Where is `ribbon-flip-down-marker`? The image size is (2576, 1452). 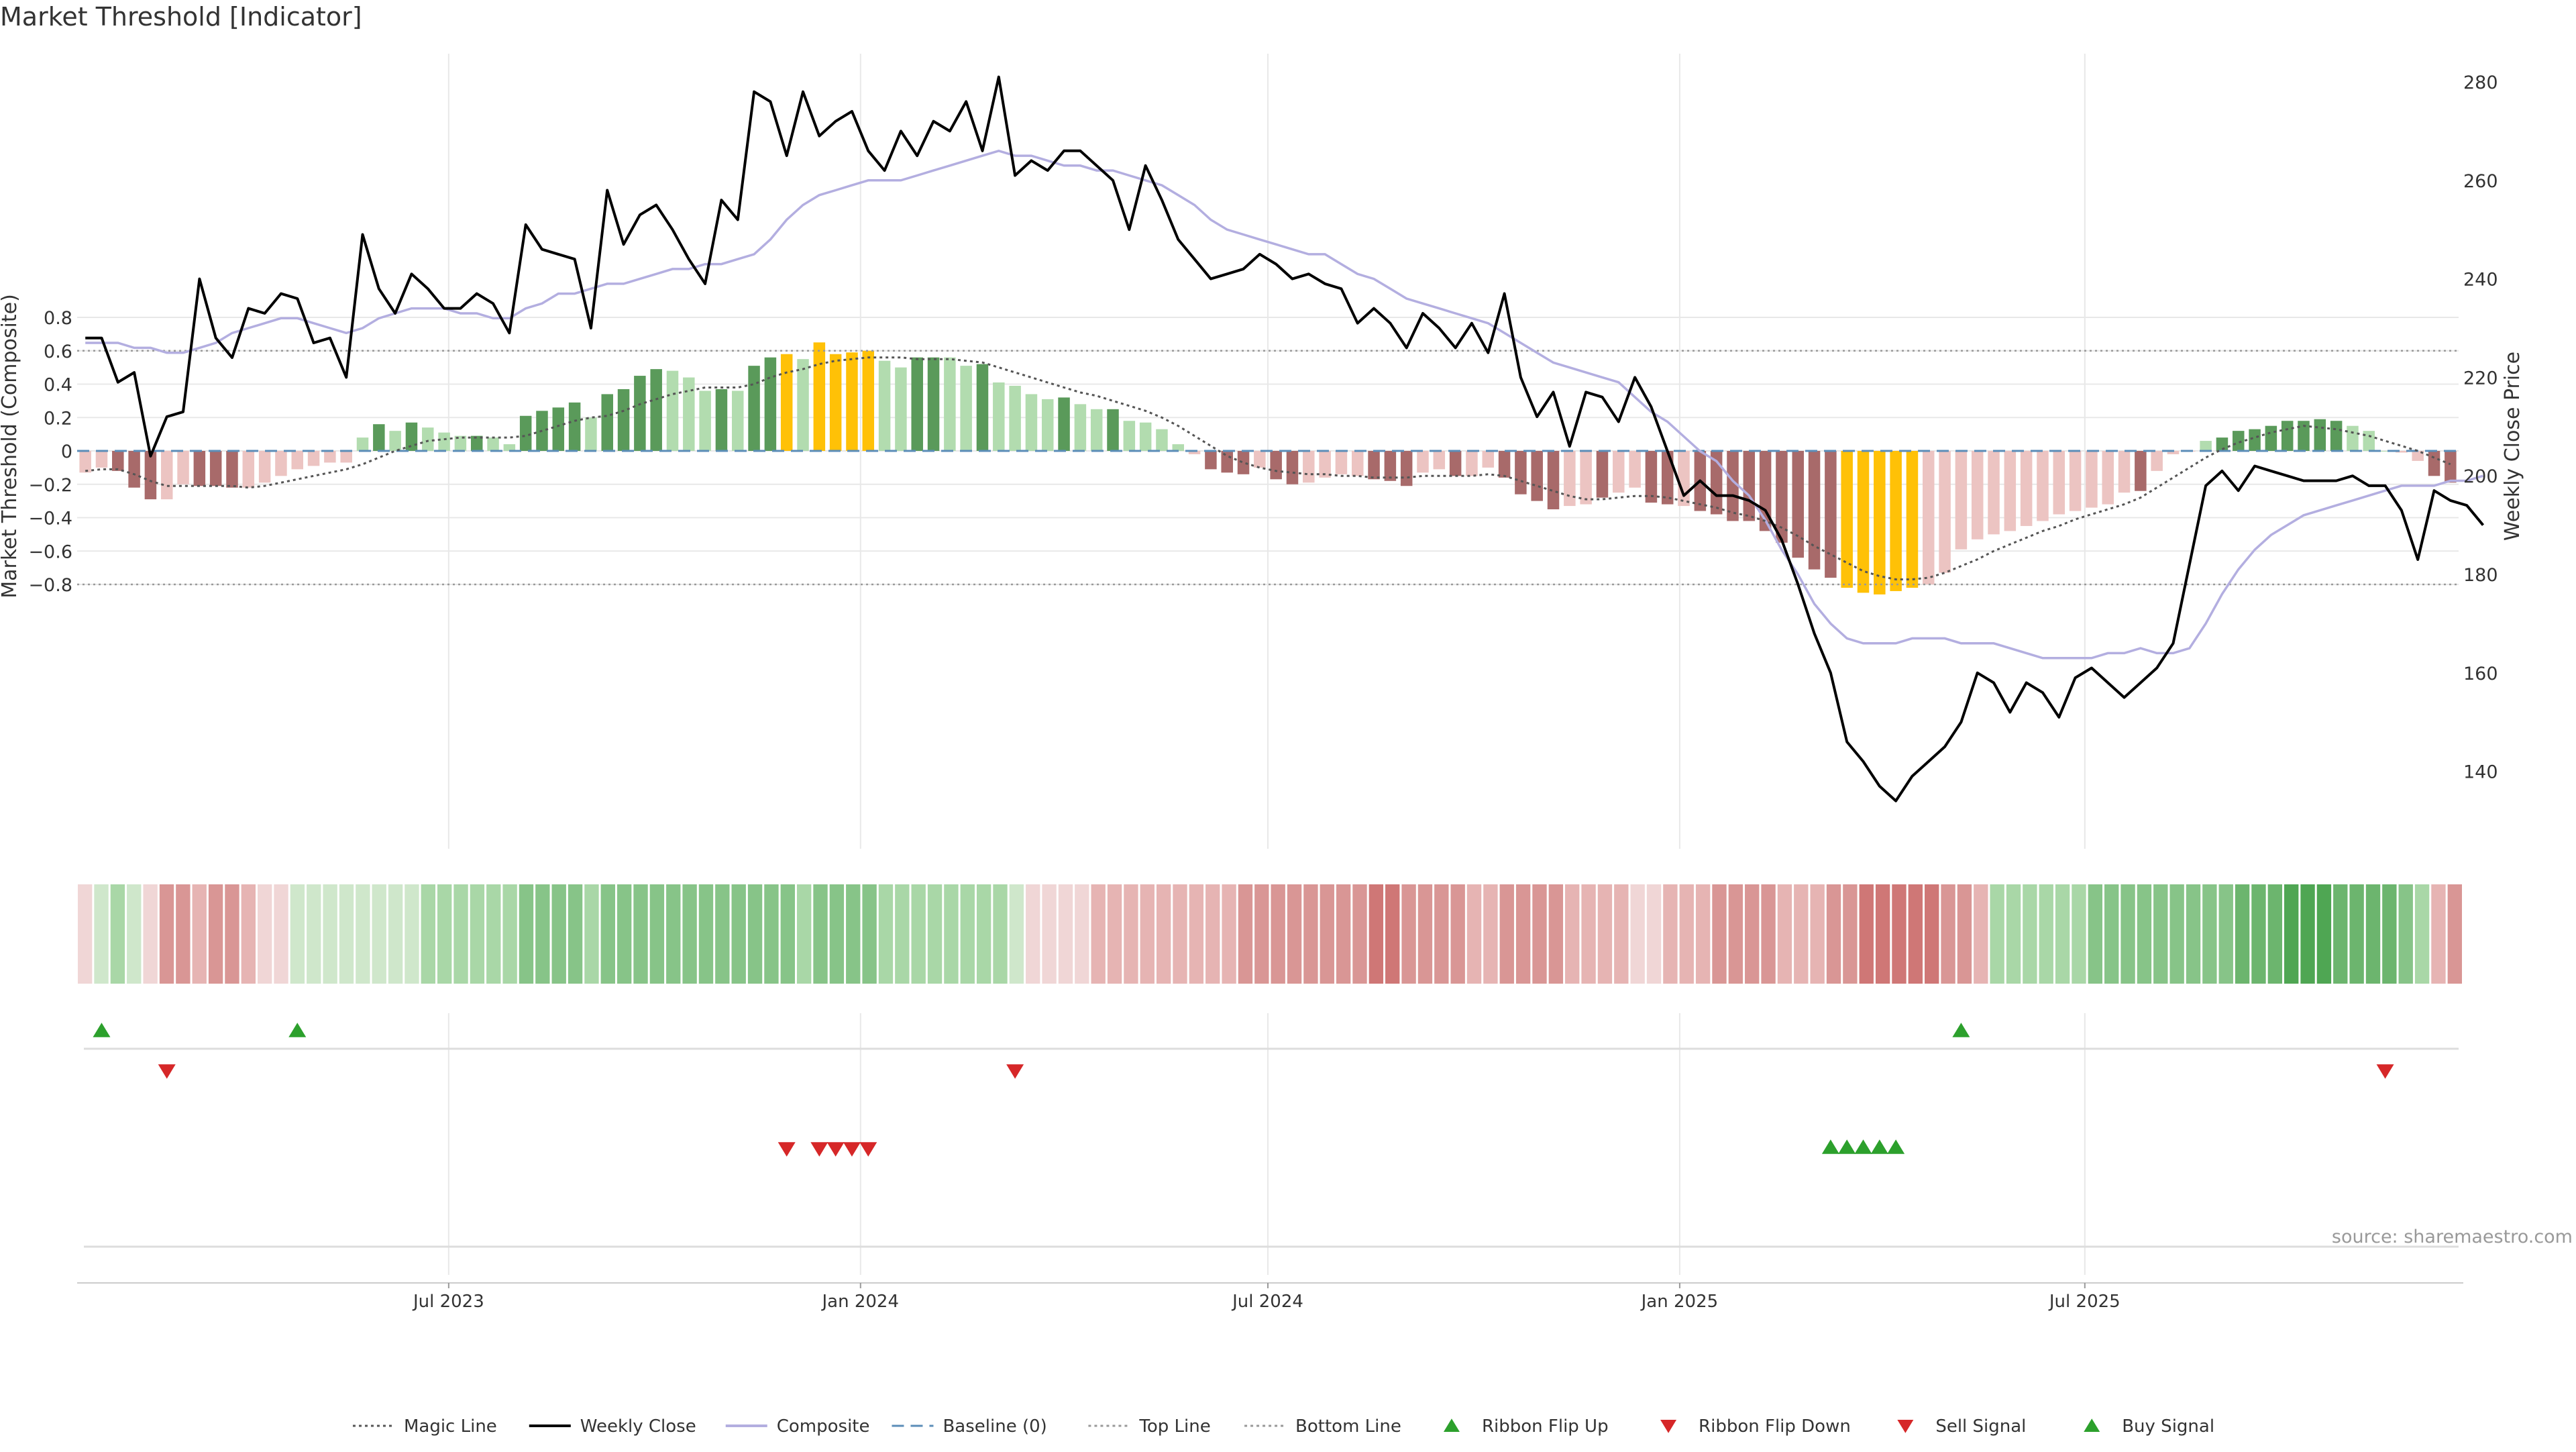
ribbon-flip-down-marker is located at coordinates (1015, 1072).